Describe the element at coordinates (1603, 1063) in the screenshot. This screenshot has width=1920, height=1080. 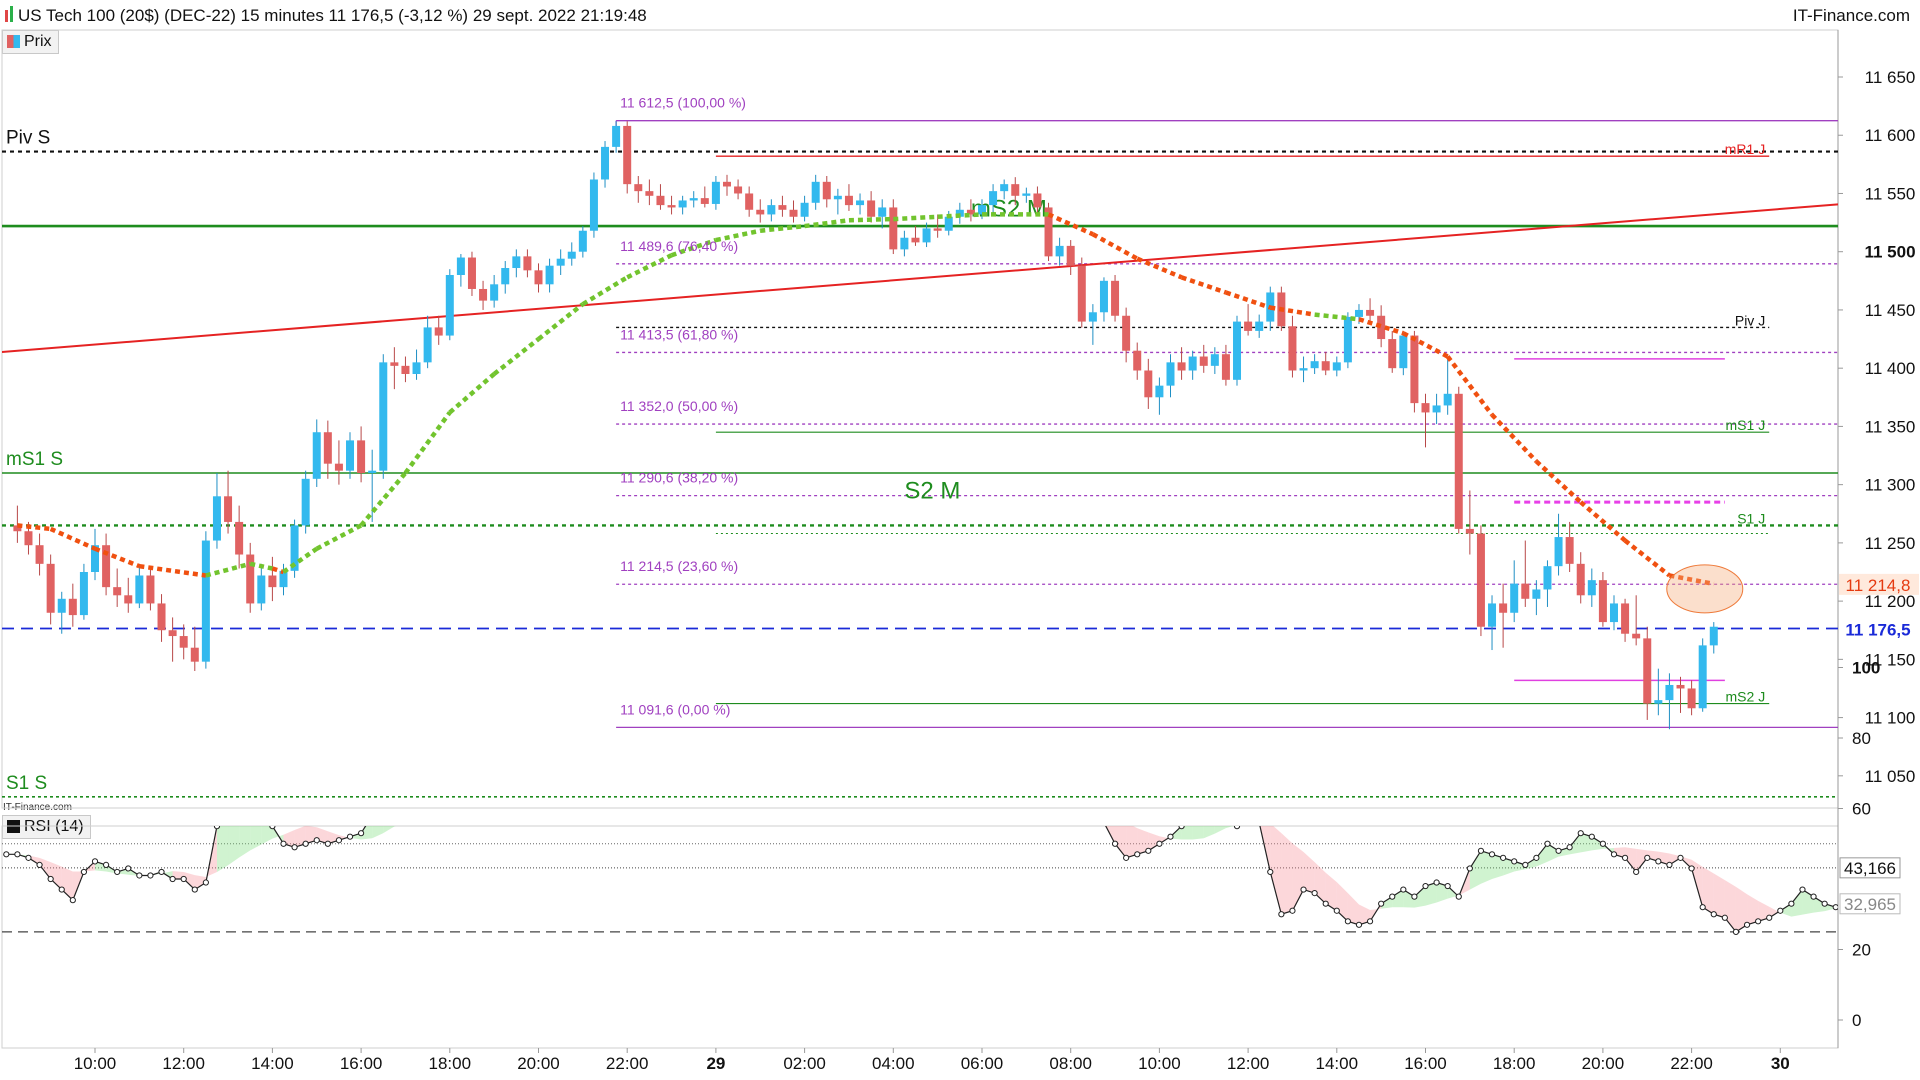
I see `x-tick-label: 20:00` at that location.